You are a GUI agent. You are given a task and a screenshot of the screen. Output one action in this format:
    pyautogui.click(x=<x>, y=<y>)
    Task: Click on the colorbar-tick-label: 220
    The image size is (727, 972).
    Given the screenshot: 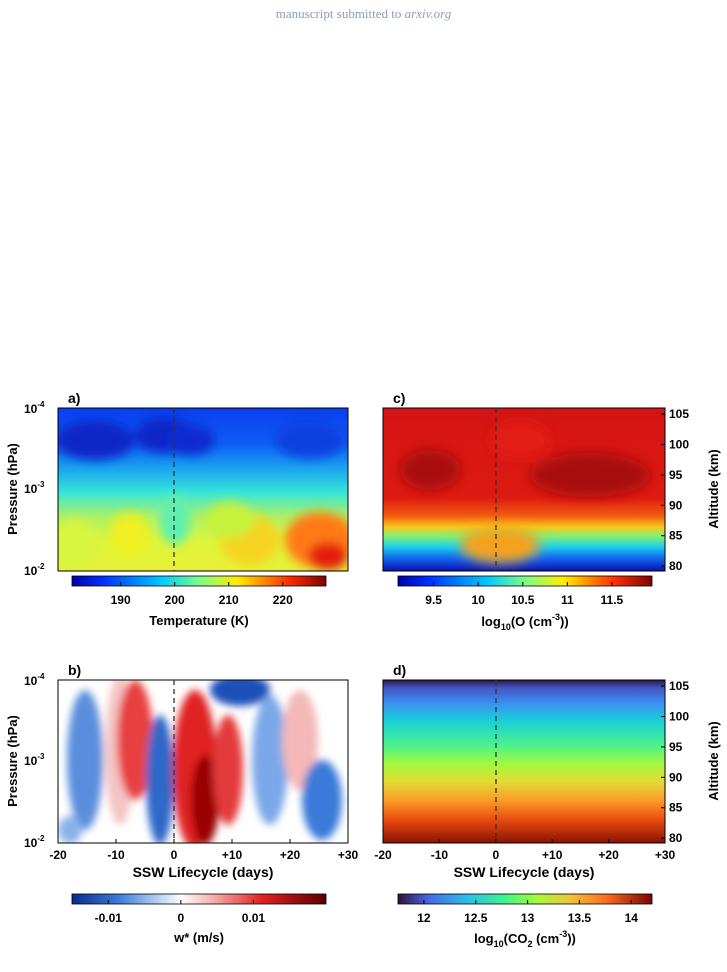 What is the action you would take?
    pyautogui.click(x=283, y=600)
    